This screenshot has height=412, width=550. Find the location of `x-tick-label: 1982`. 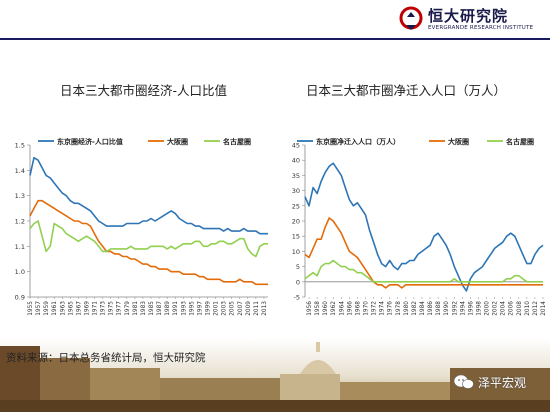

x-tick-label: 1982 is located at coordinates (415, 308).